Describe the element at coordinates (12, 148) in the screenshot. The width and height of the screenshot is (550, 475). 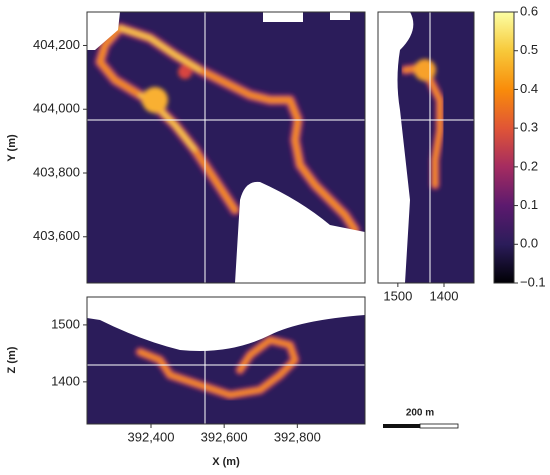
I see `y-axis-label: Y (m)` at that location.